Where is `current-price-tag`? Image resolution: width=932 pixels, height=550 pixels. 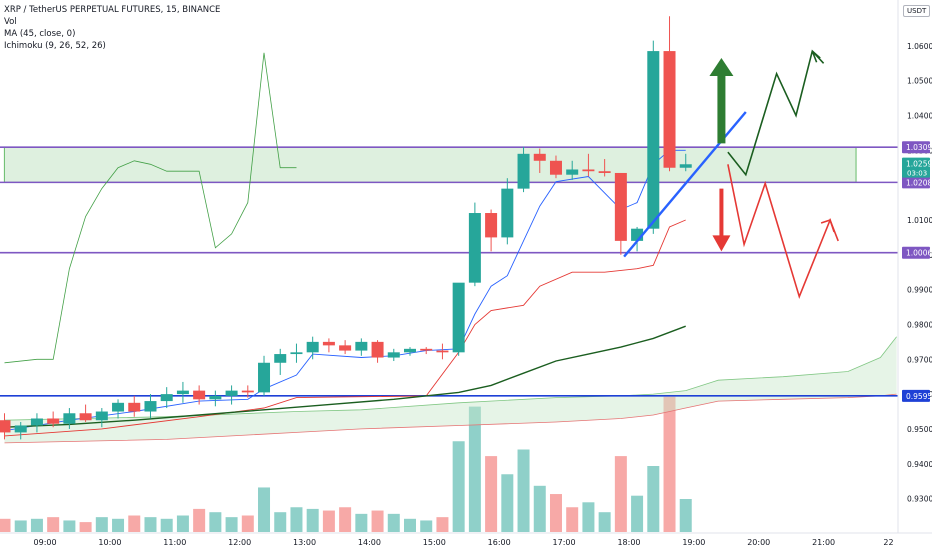 current-price-tag is located at coordinates (916, 167).